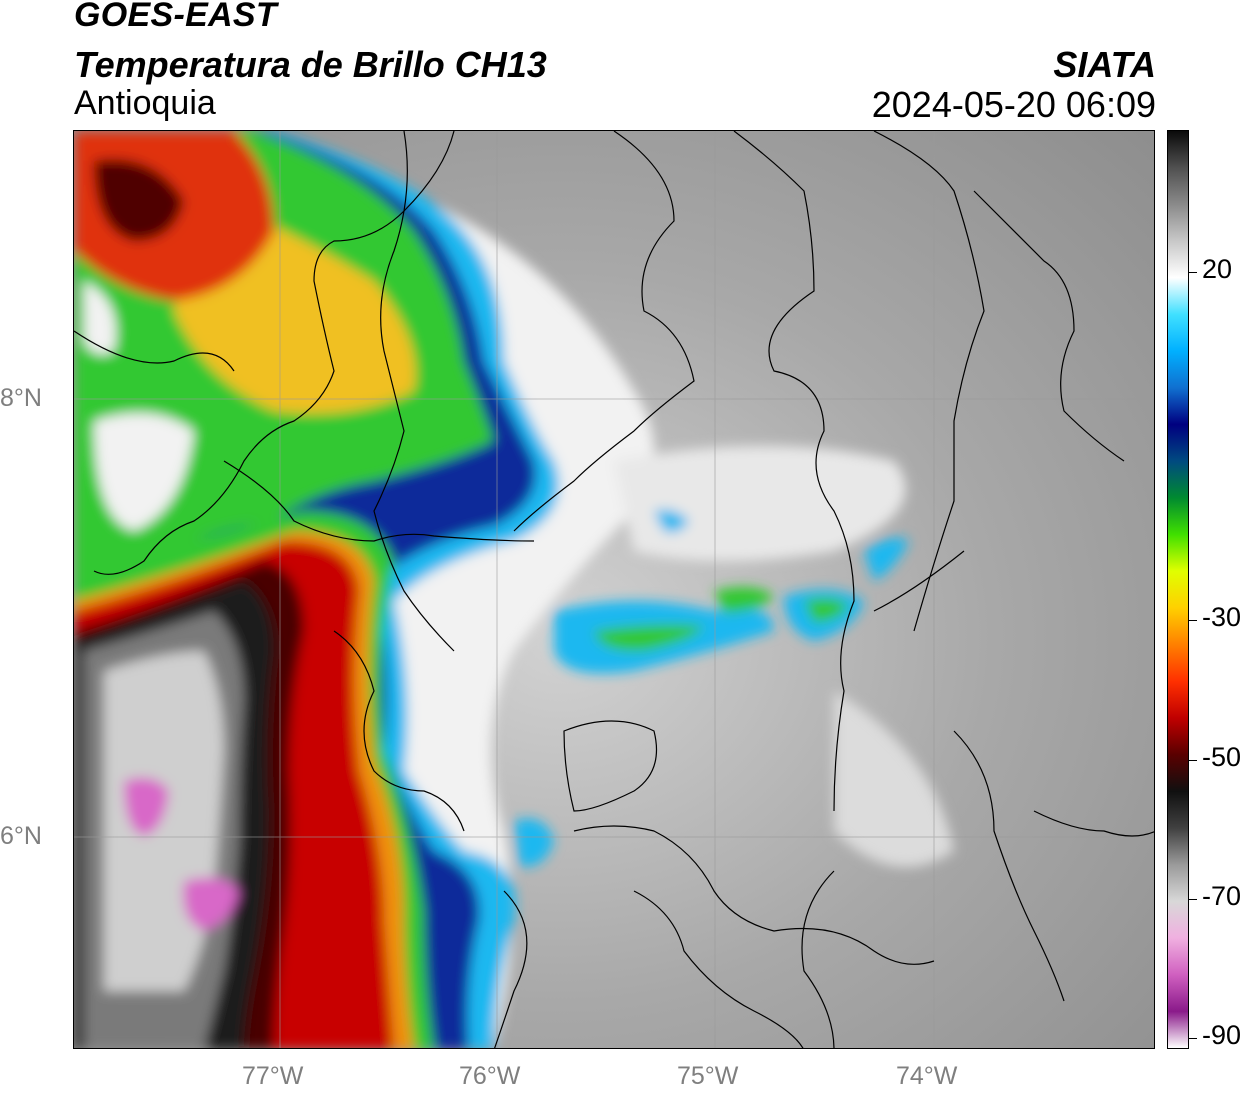  I want to click on region-title: Antioquia, so click(145, 103).